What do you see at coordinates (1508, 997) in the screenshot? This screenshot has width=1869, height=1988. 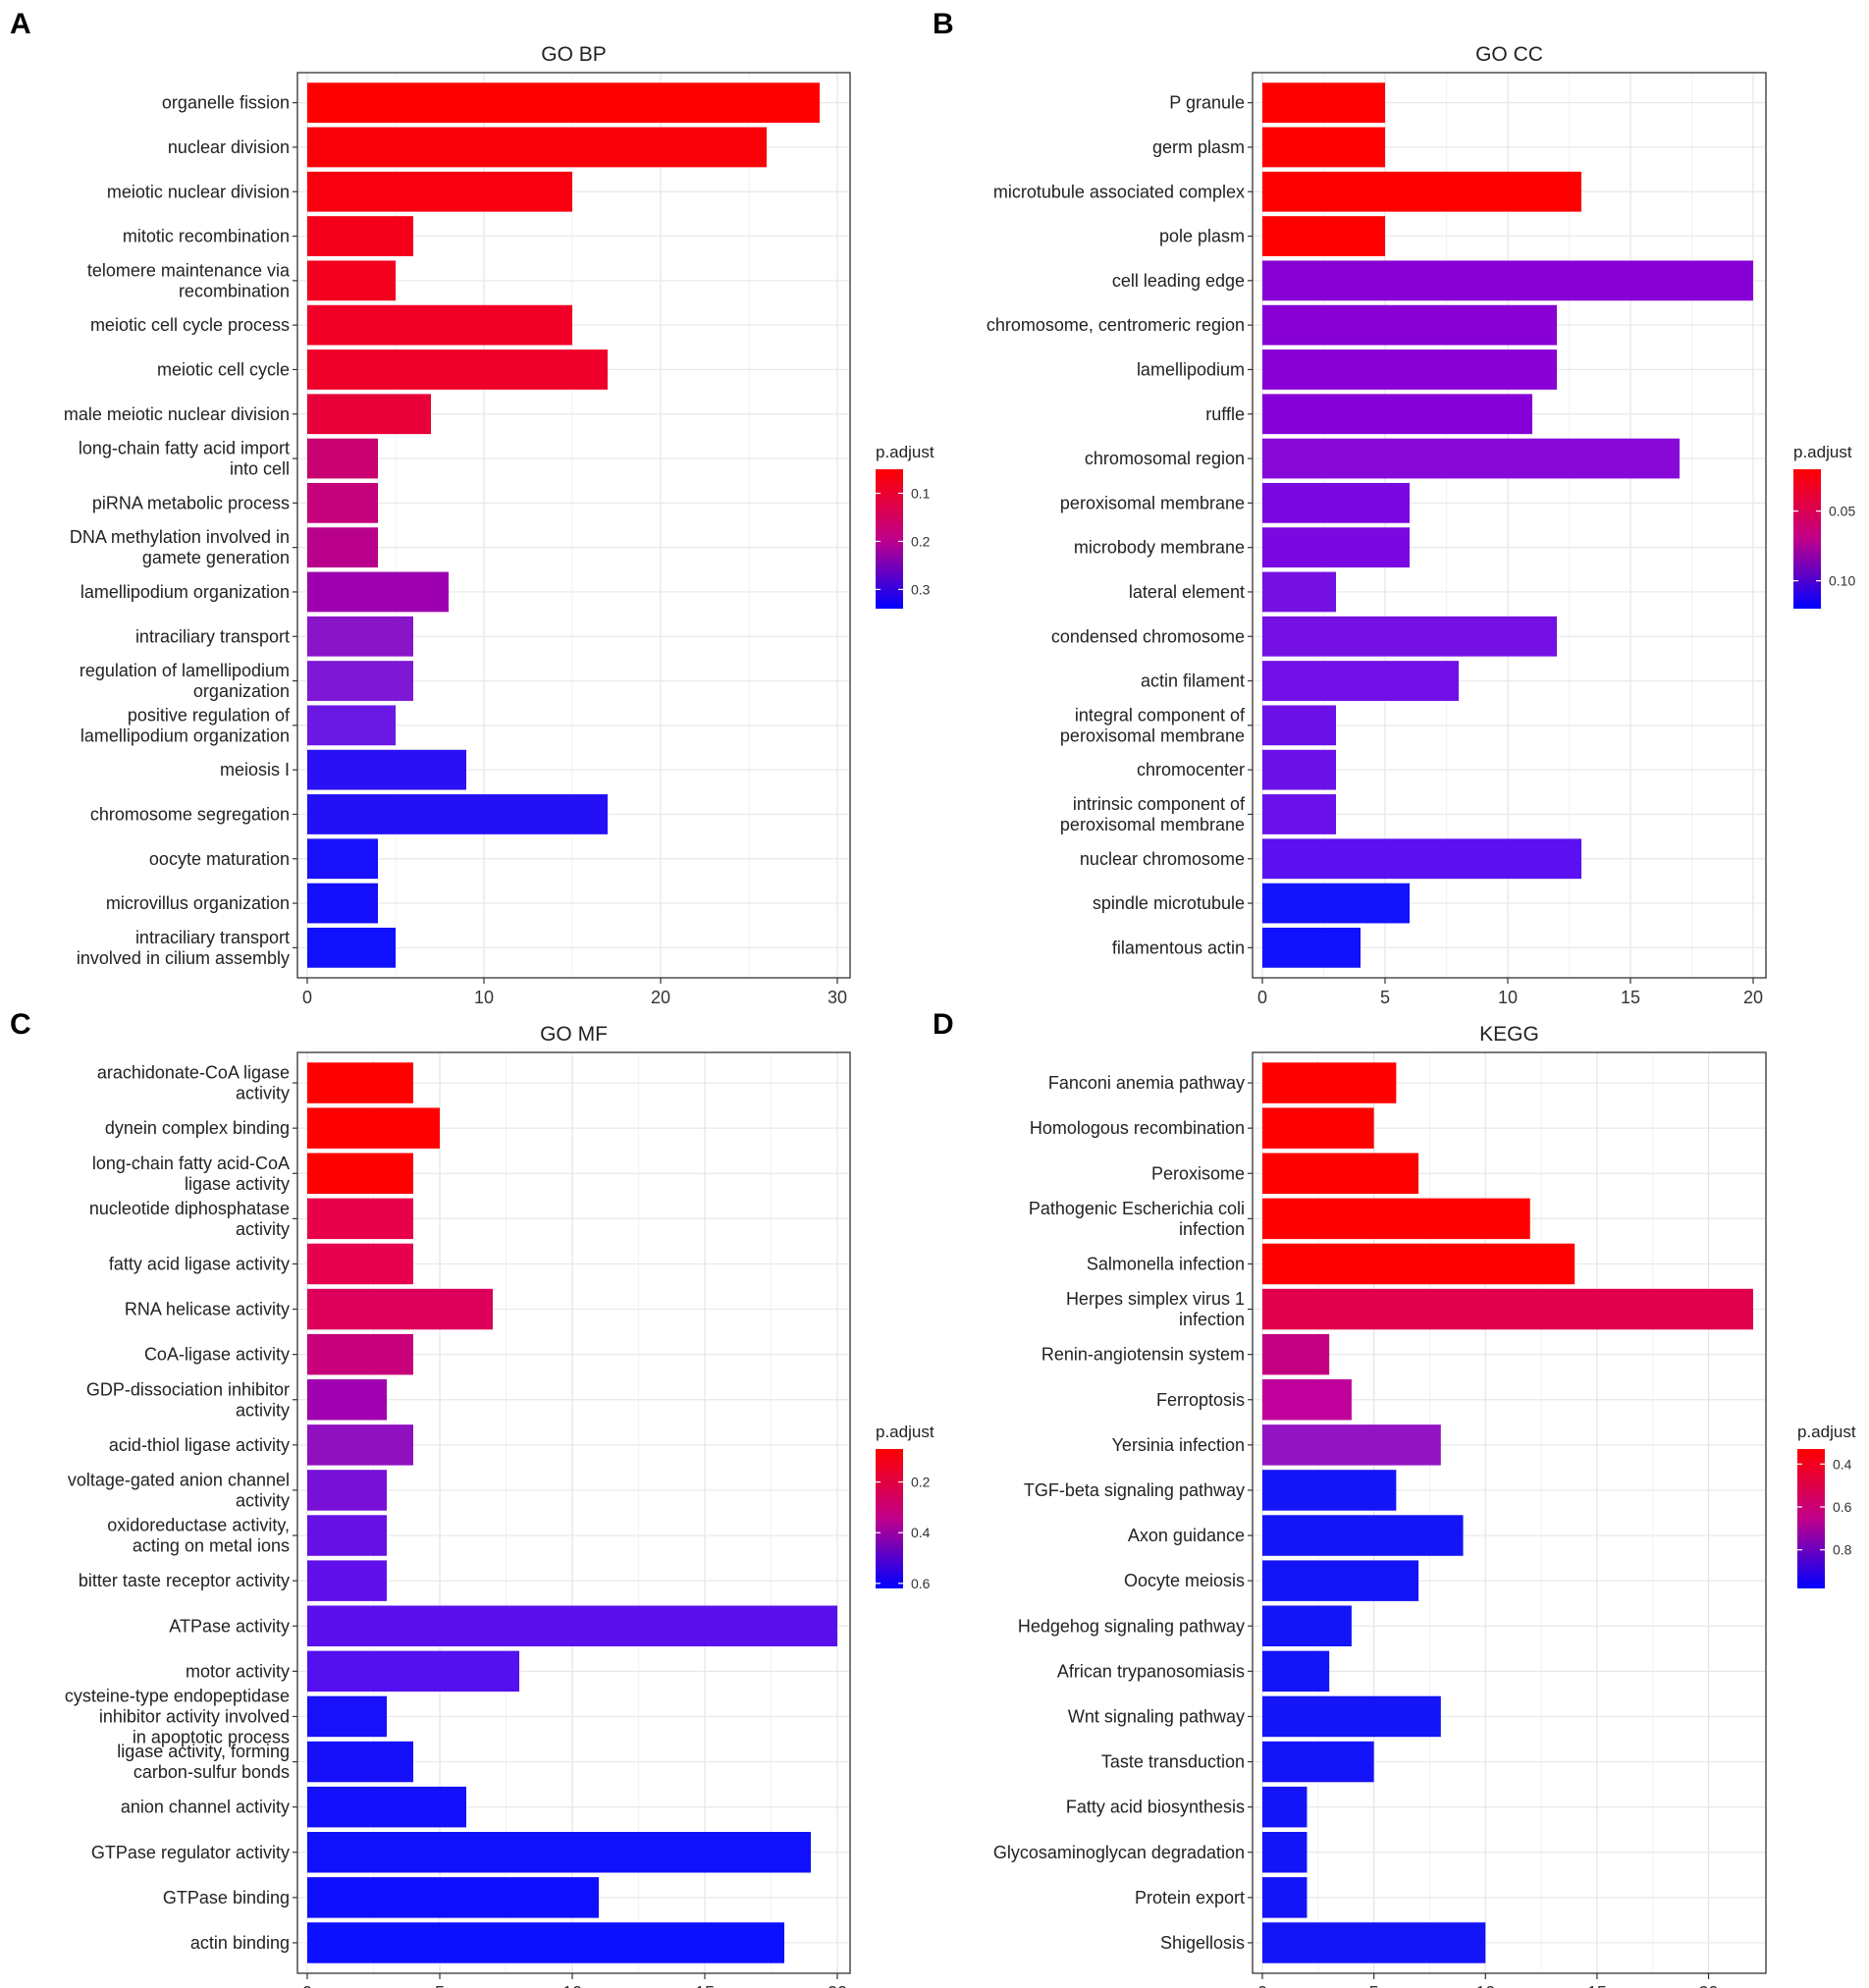 I see `x-tick-label: 10` at bounding box center [1508, 997].